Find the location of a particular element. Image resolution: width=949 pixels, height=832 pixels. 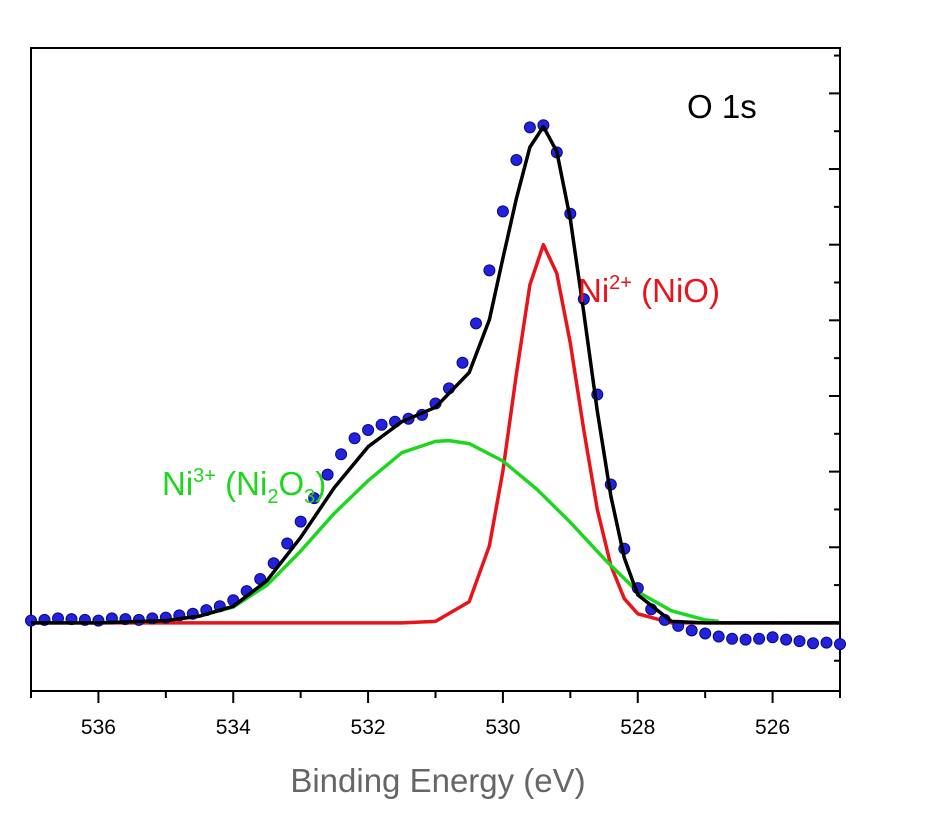

ni3-annotation: Ni3+ (Ni2O3) is located at coordinates (244, 486).